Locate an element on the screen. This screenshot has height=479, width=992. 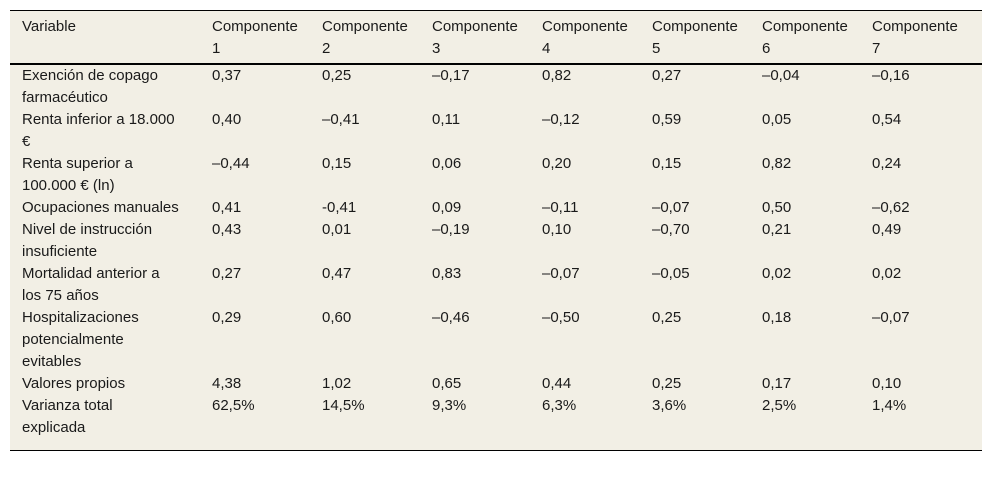
value-cell: –0,41 is located at coordinates (341, 119).